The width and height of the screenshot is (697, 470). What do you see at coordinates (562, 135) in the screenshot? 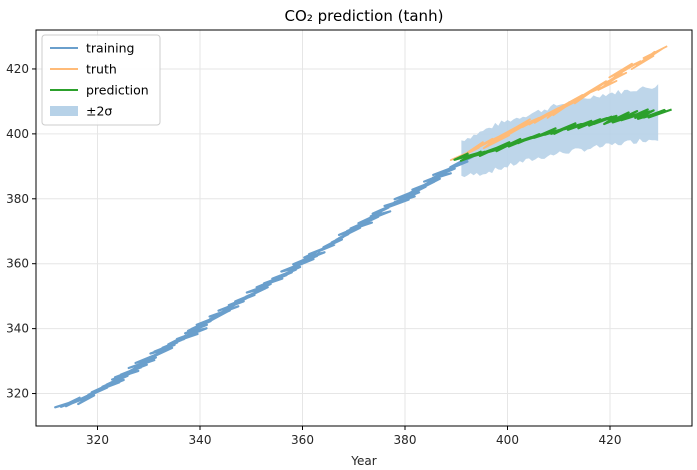
I see `series-line-prediction` at bounding box center [562, 135].